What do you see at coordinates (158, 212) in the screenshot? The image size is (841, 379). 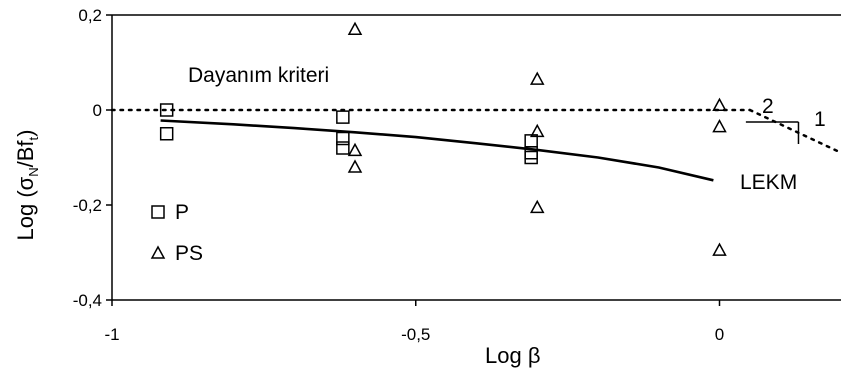 I see `legend-square-marker` at bounding box center [158, 212].